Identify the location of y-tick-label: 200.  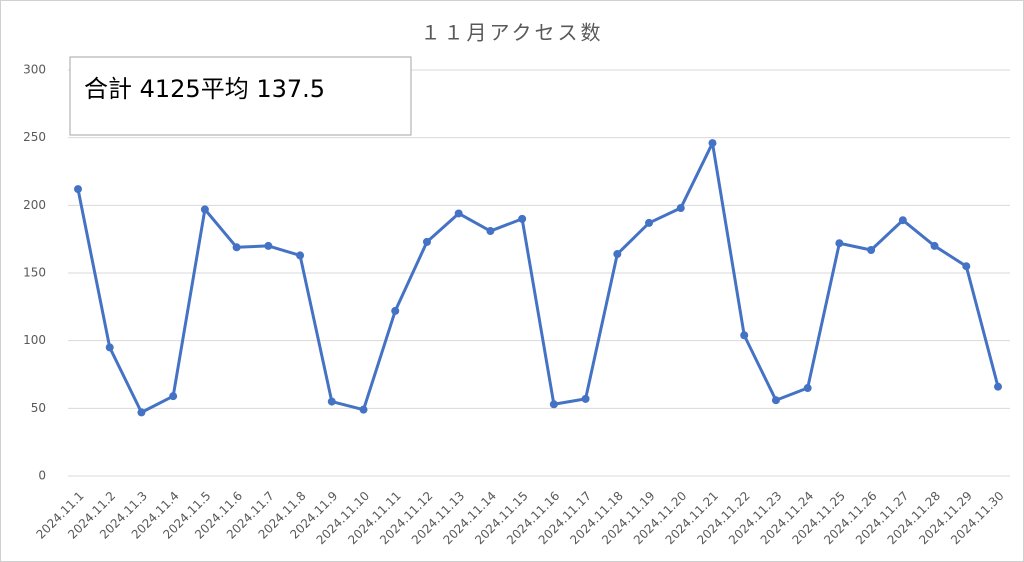
(34, 205).